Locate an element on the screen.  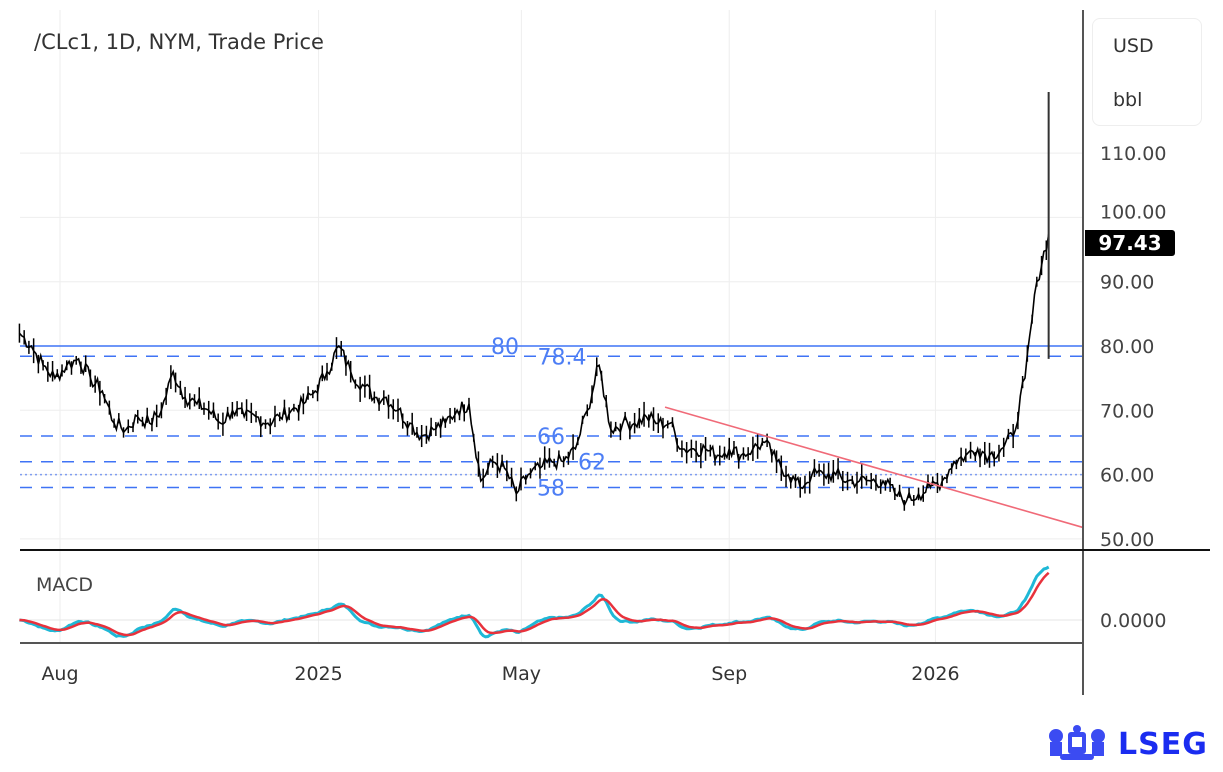
level-label: 58 is located at coordinates (551, 488).